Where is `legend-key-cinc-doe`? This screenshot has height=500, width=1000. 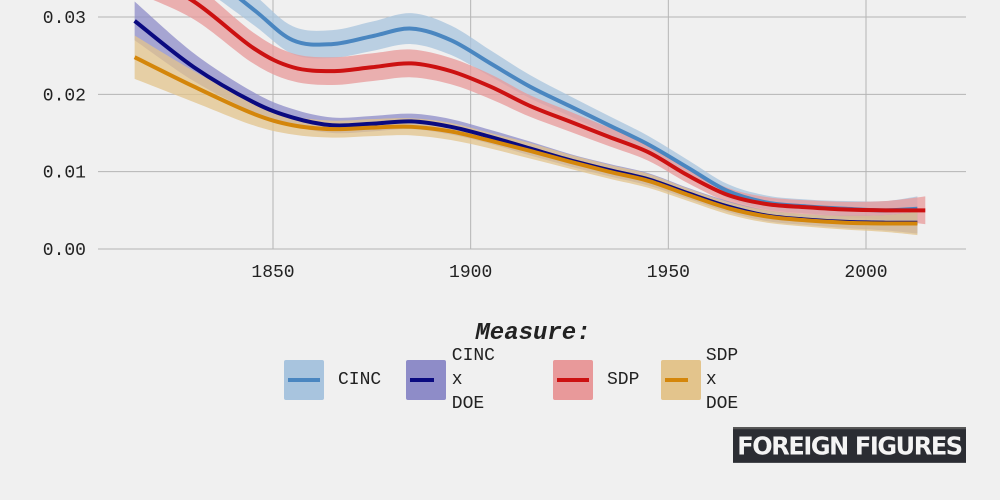 legend-key-cinc-doe is located at coordinates (426, 380).